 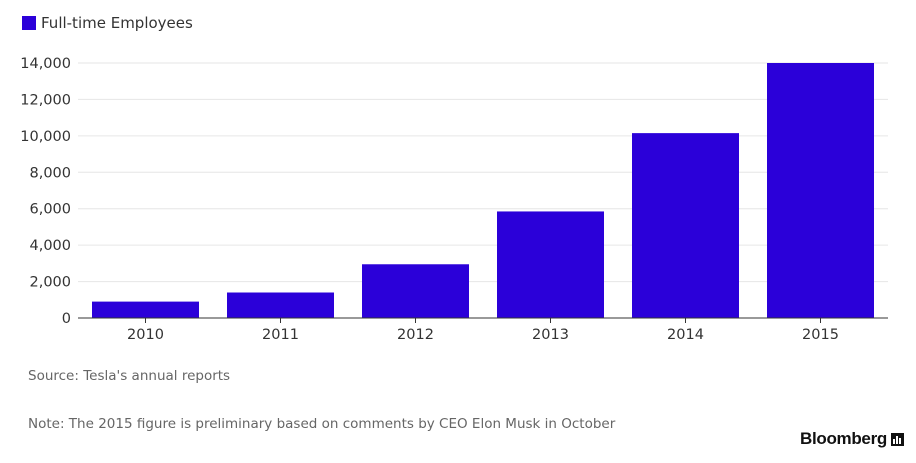 I want to click on bar-2015, so click(x=820, y=190).